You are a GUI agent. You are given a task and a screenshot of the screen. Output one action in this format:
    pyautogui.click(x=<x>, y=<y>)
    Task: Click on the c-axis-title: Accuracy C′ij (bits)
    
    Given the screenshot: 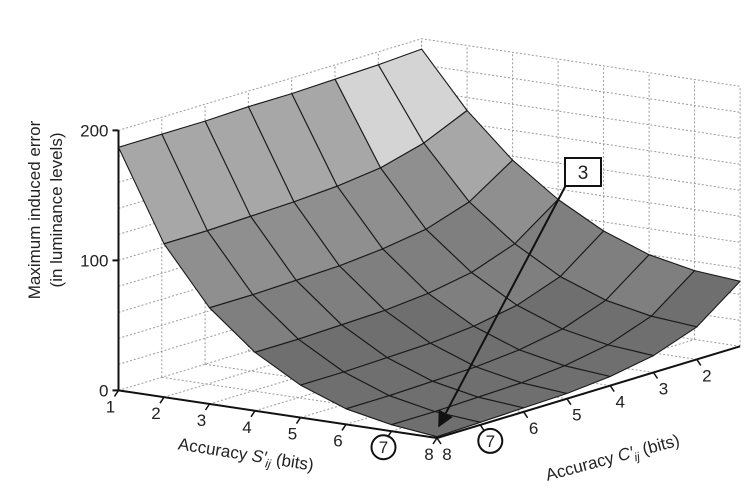 What is the action you would take?
    pyautogui.click(x=612, y=459)
    